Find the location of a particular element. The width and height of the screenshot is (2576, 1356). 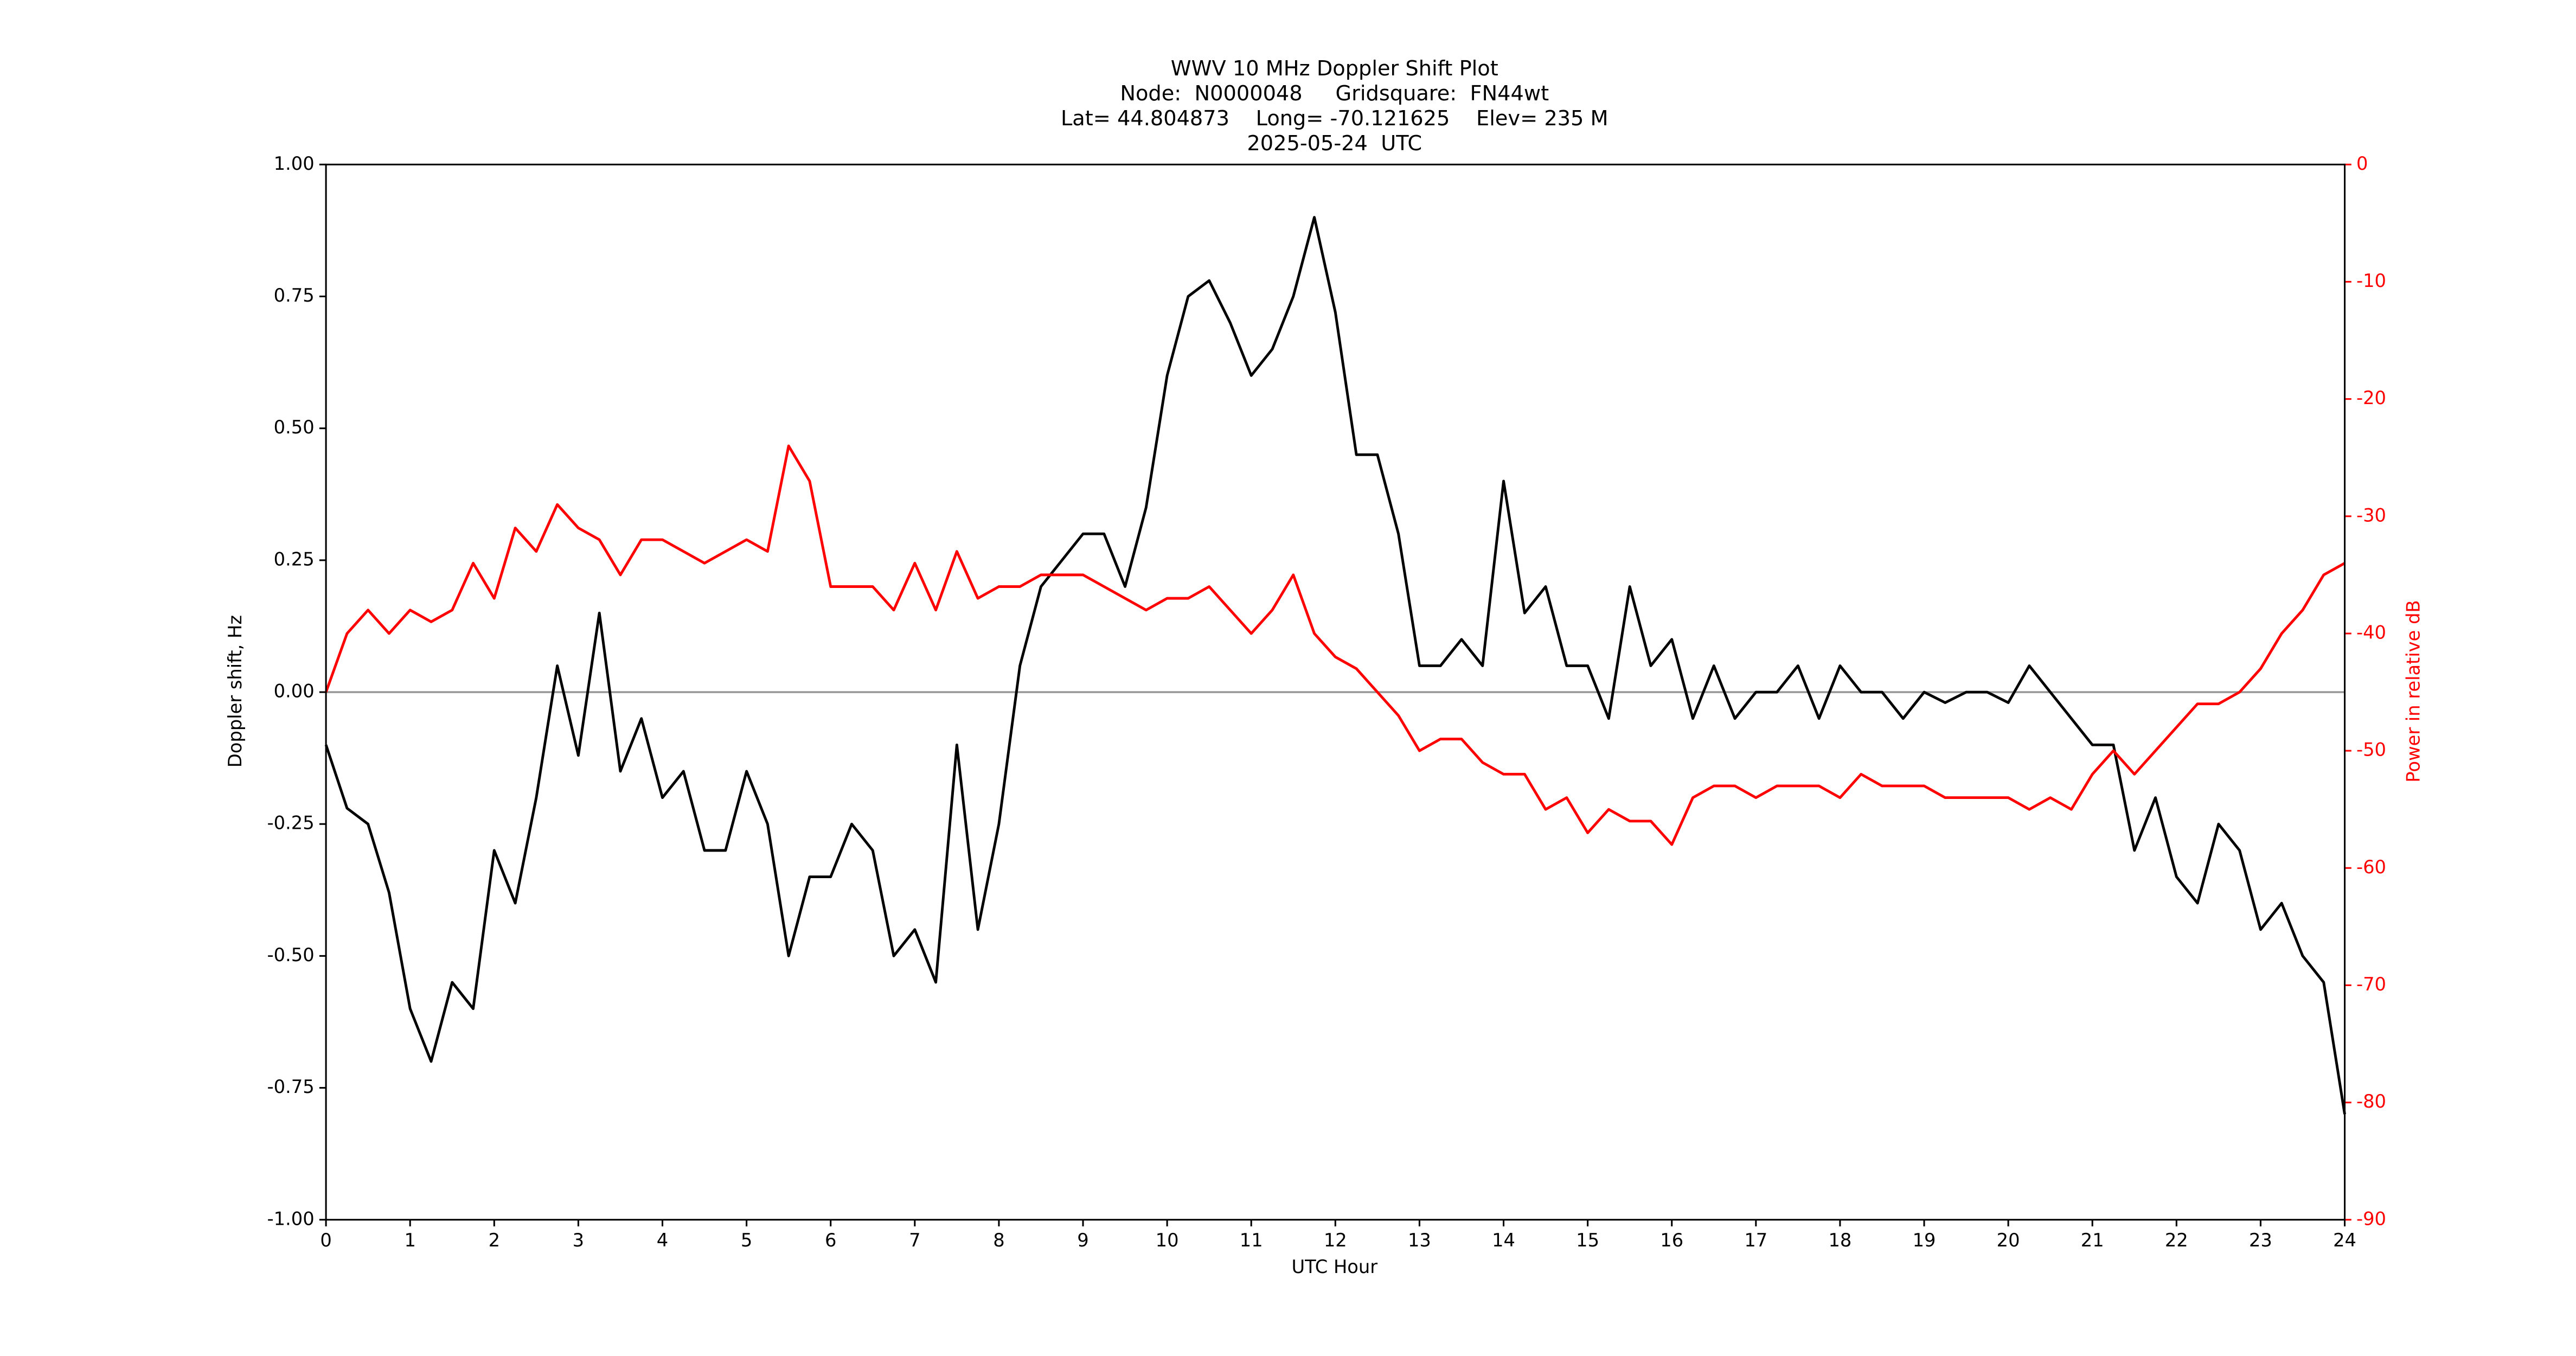

x-tick-label: 13 is located at coordinates (1419, 1240).